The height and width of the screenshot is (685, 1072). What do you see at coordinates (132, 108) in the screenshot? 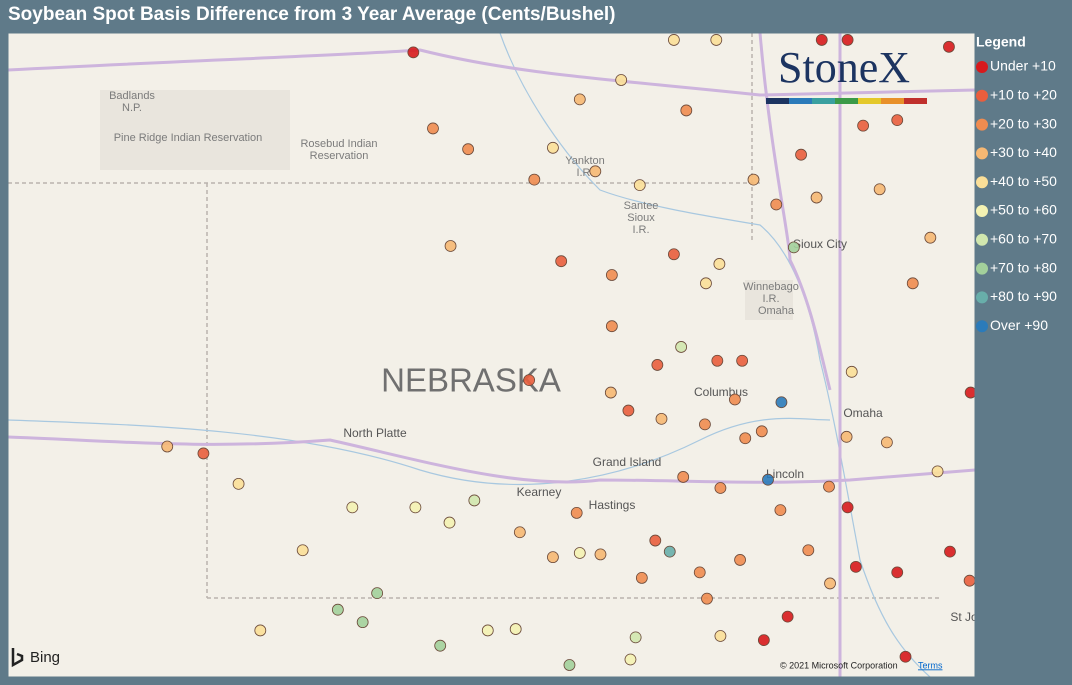
I see `map-label: N.P.` at bounding box center [132, 108].